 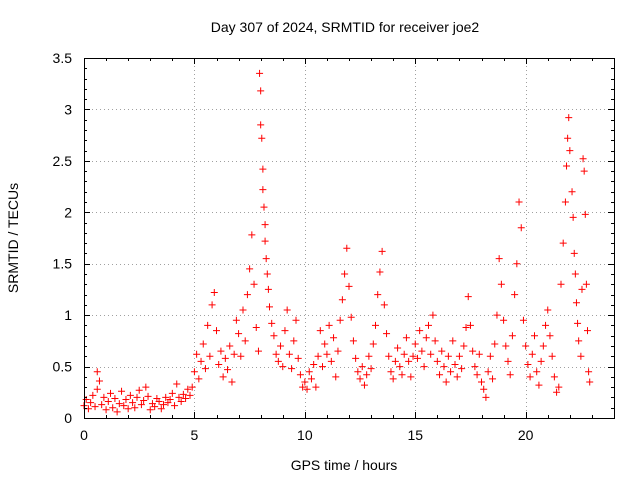 What do you see at coordinates (68, 109) in the screenshot?
I see `y-tick-label: 3` at bounding box center [68, 109].